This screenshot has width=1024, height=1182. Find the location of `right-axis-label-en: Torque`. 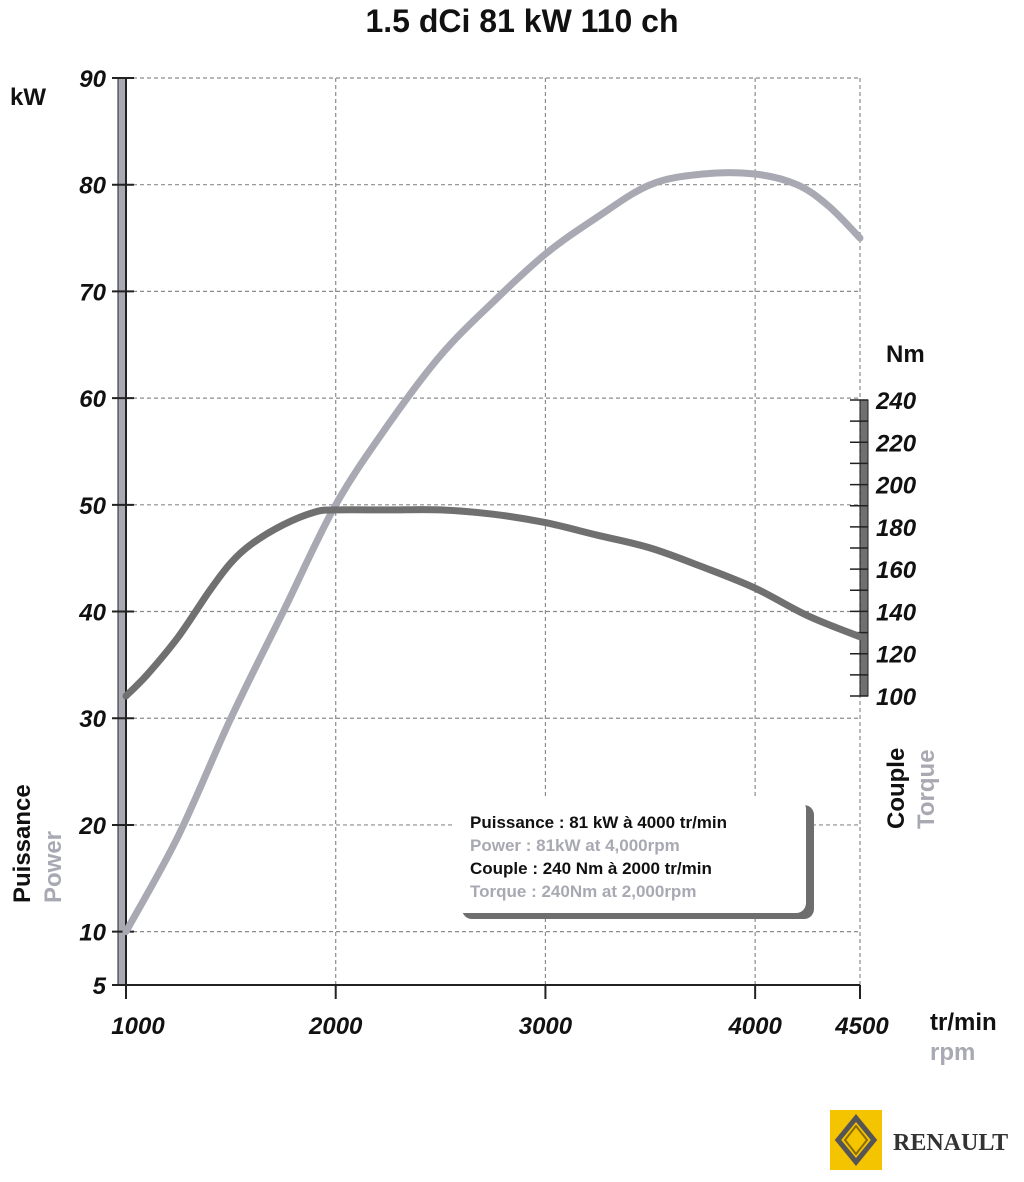

right-axis-label-en: Torque is located at coordinates (926, 789).